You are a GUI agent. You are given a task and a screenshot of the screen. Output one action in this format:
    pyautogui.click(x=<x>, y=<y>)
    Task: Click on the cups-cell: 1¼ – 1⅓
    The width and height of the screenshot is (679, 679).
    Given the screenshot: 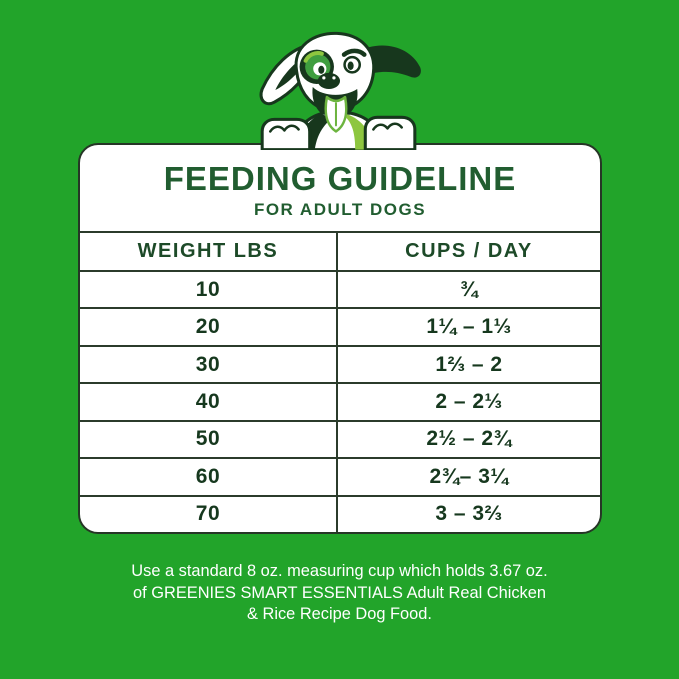 What is the action you would take?
    pyautogui.click(x=469, y=327)
    